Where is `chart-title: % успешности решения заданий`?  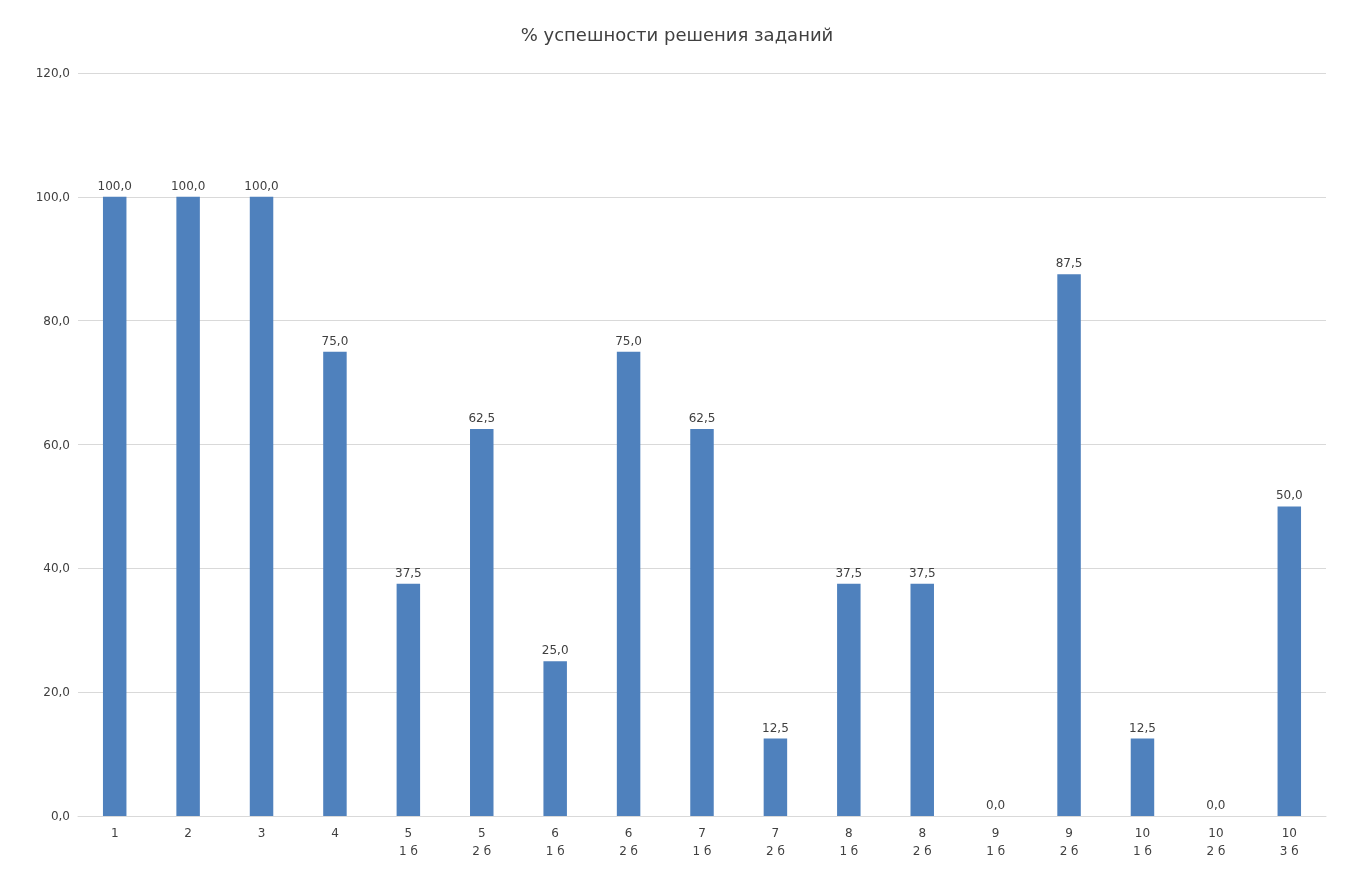
chart-title: % успешности решения заданий is located at coordinates (677, 34).